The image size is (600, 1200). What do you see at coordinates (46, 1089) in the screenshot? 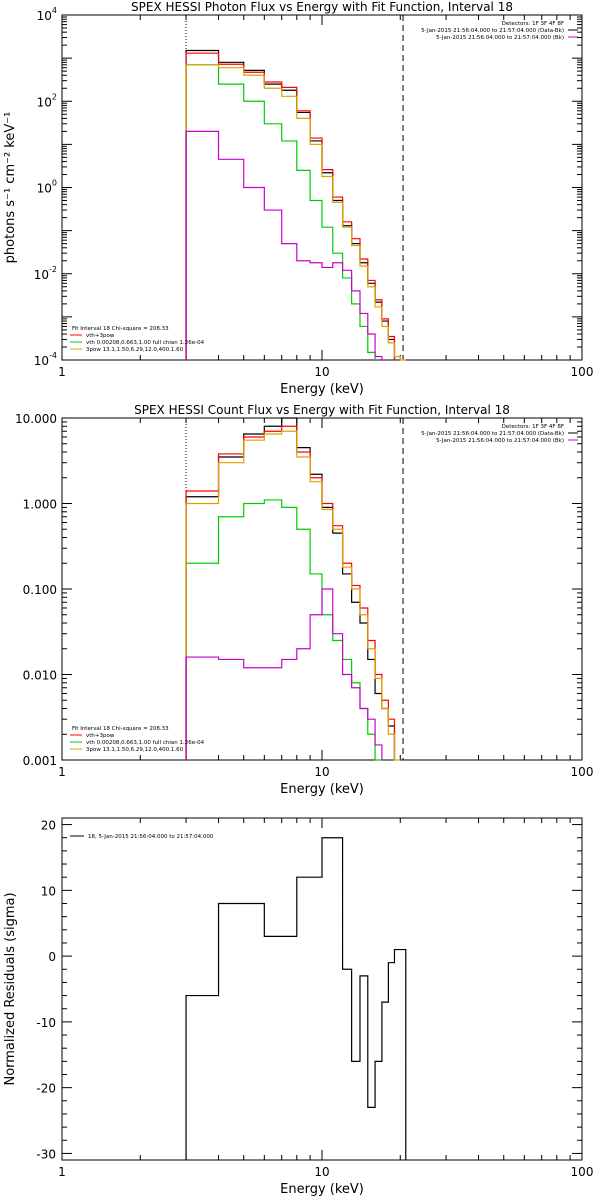
I see `y-tick-label: -20` at bounding box center [46, 1089].